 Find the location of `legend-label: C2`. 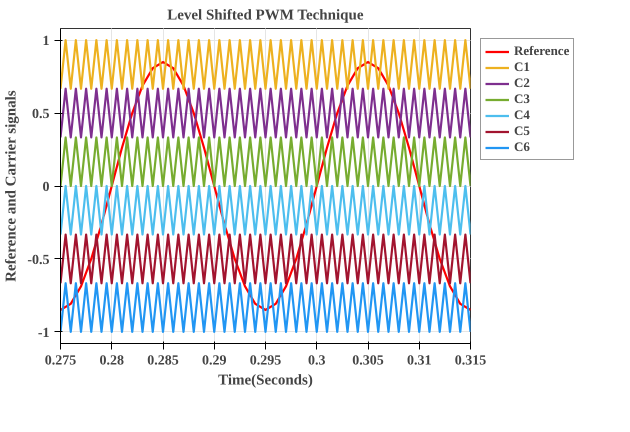

legend-label: C2 is located at coordinates (522, 83).